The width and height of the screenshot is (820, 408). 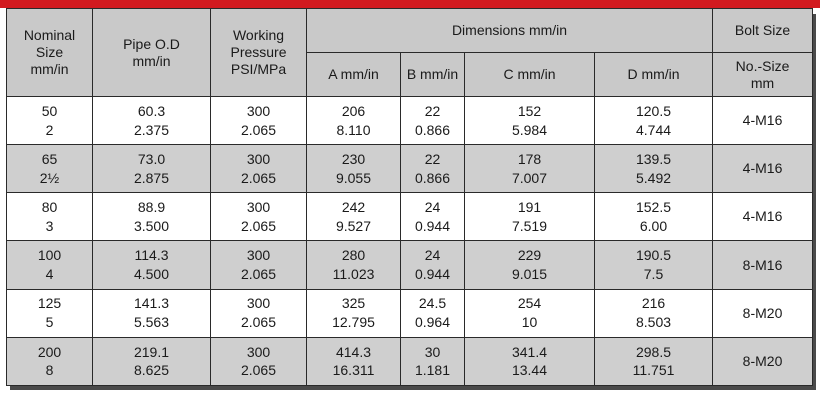 What do you see at coordinates (814, 202) in the screenshot?
I see `table-shadow-right` at bounding box center [814, 202].